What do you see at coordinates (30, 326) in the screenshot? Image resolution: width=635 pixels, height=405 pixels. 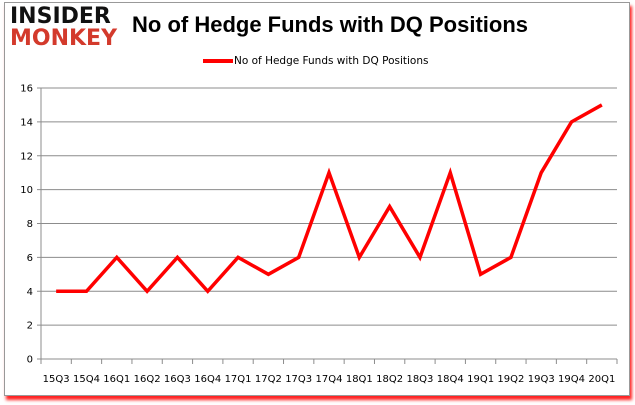 I see `y-tick-label: 2` at bounding box center [30, 326].